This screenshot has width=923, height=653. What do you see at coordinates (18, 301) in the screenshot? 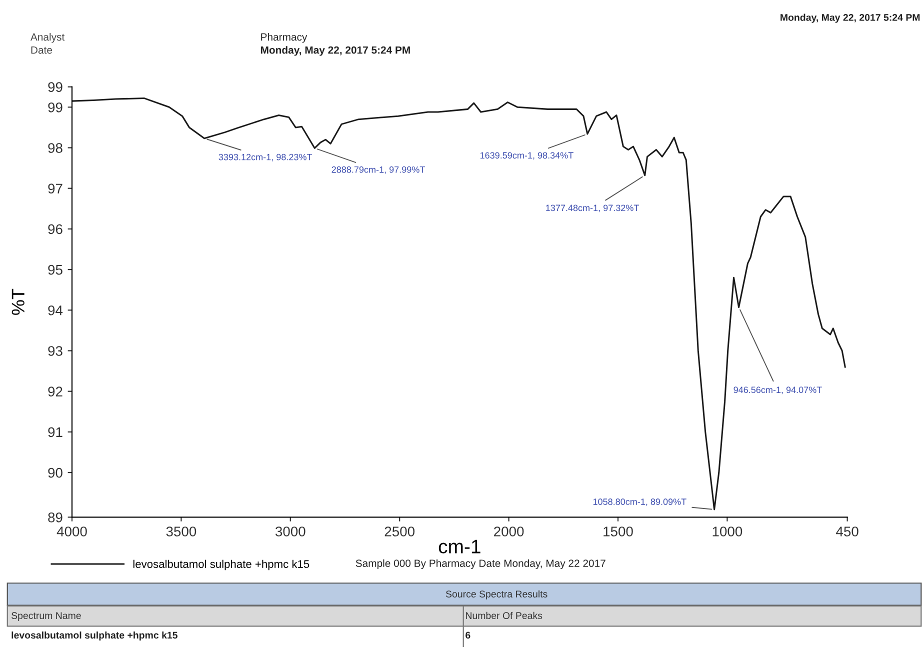
I see `y-axis-title: %T` at bounding box center [18, 301].